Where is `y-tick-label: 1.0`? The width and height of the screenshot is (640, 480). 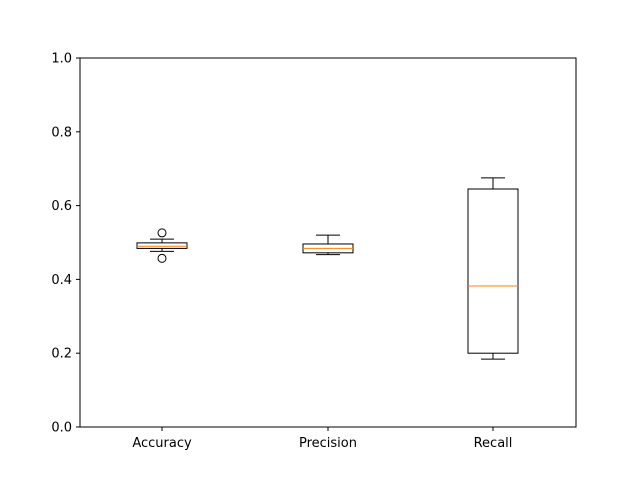
y-tick-label: 1.0 is located at coordinates (61, 59).